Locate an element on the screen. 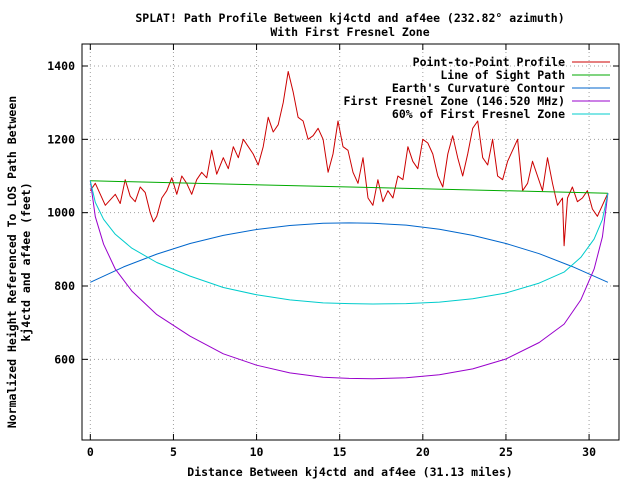  x-tick-label: 10 is located at coordinates (257, 452).